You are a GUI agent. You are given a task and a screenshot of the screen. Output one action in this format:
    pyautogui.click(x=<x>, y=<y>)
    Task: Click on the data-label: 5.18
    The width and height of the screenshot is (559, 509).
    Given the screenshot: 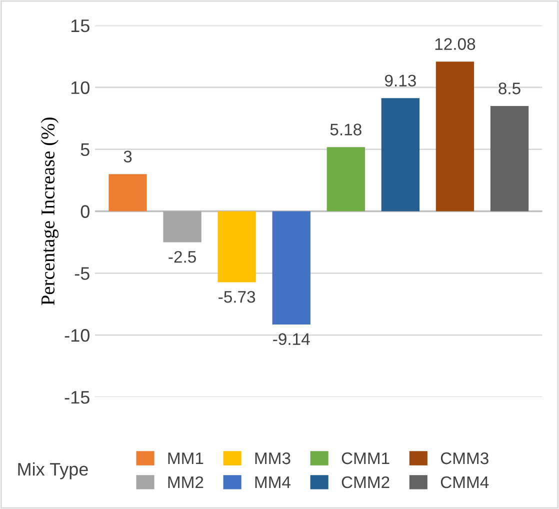 What is the action you would take?
    pyautogui.click(x=346, y=130)
    